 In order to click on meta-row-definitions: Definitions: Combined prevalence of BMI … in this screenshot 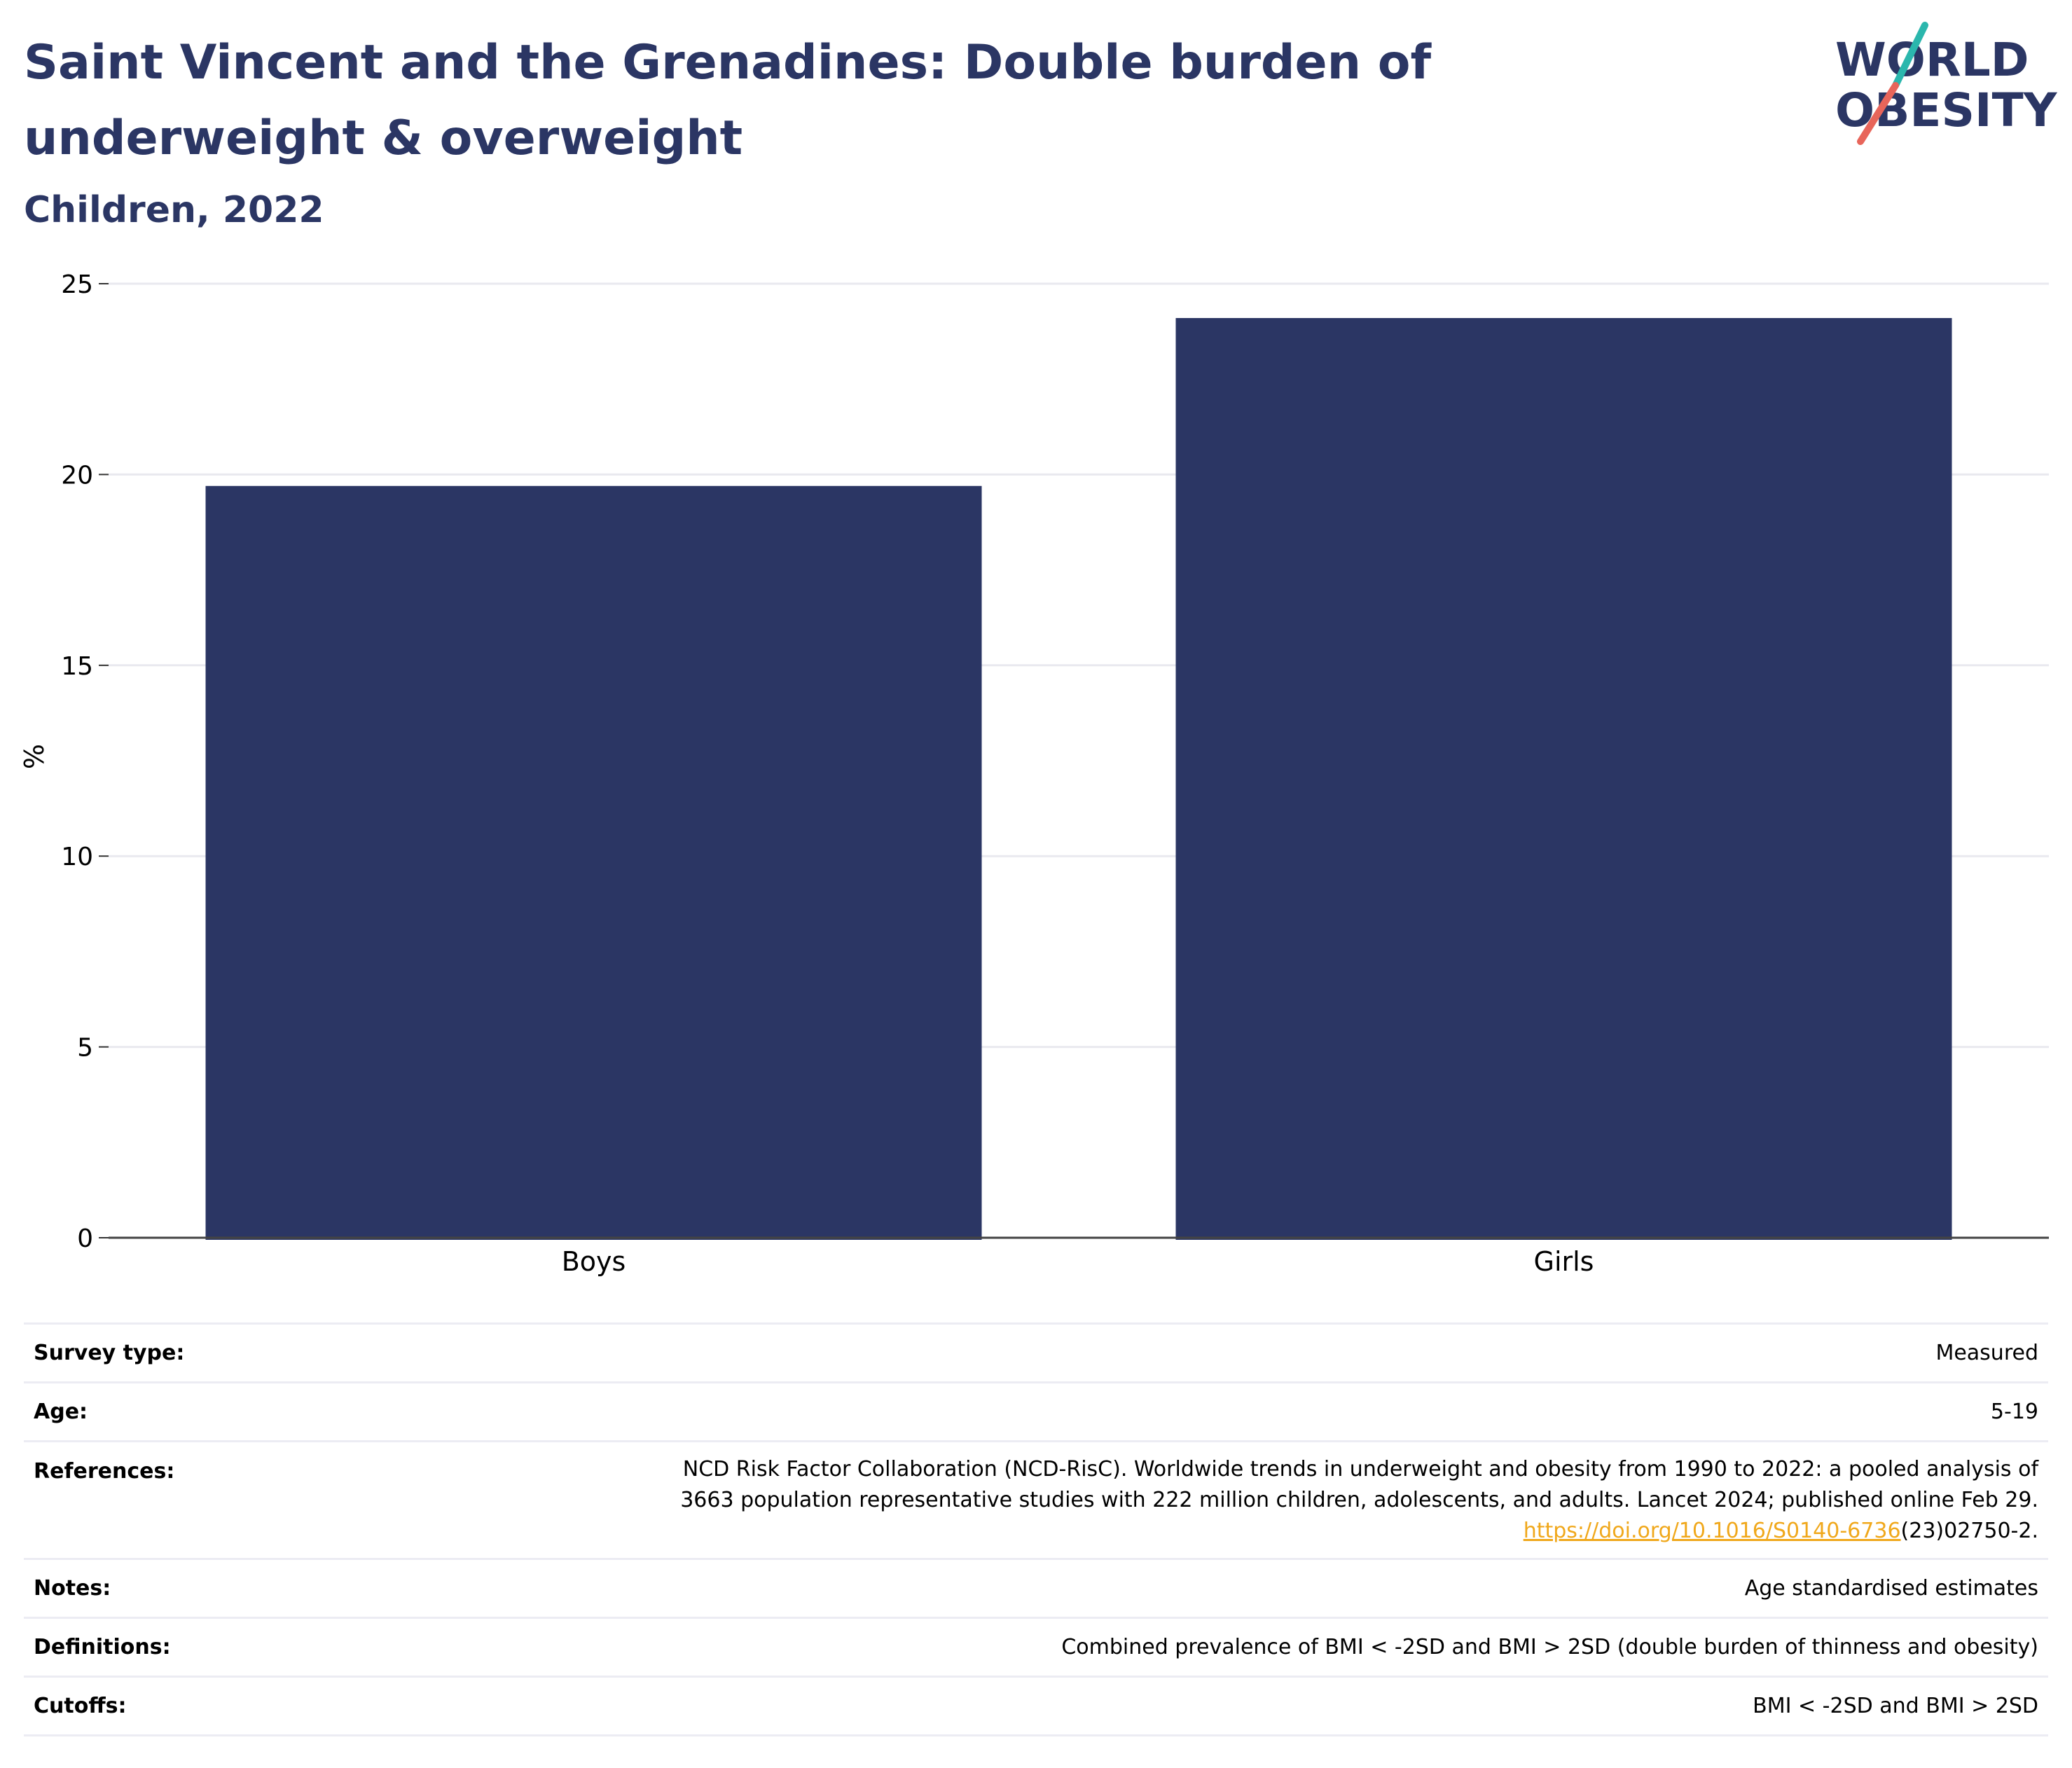, I will do `click(1036, 1647)`.